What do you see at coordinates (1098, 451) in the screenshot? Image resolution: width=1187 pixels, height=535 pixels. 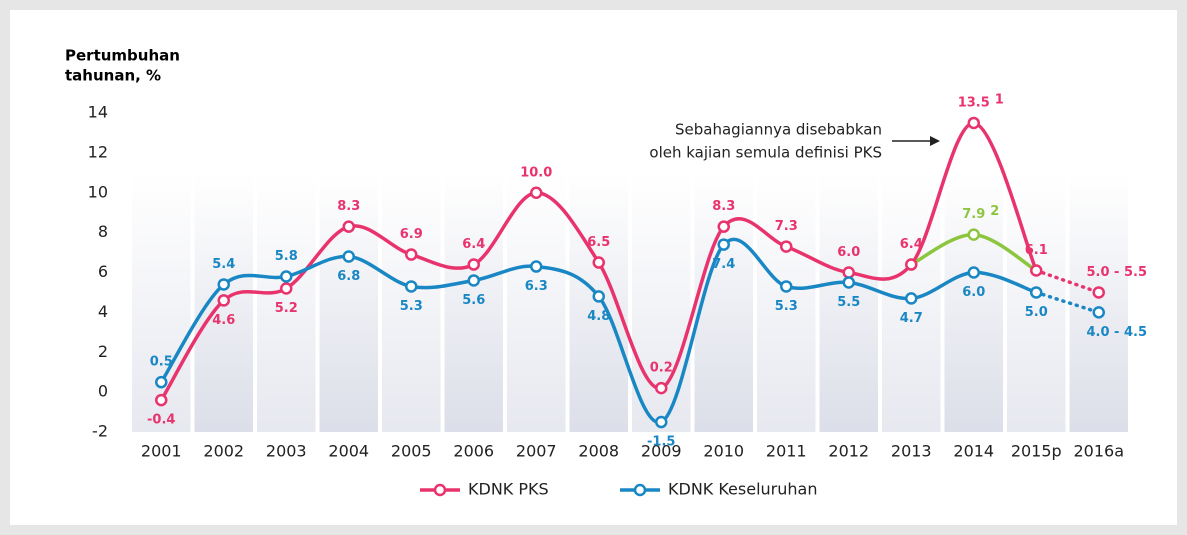 I see `x-tick-label: 2016a` at bounding box center [1098, 451].